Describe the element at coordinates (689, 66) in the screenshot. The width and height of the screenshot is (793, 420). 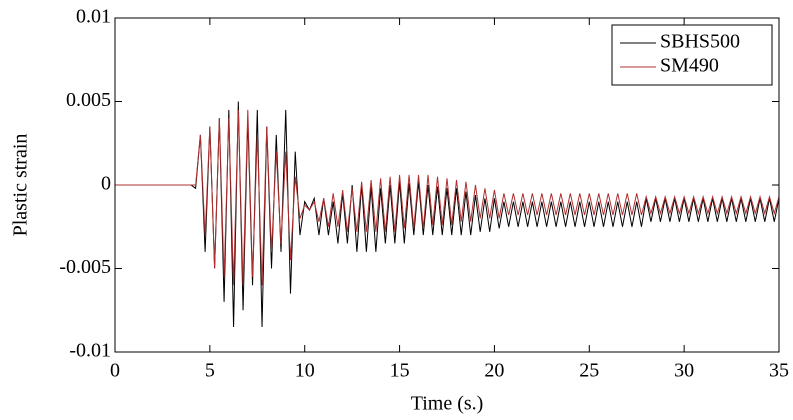
I see `legend-label: SM490` at that location.